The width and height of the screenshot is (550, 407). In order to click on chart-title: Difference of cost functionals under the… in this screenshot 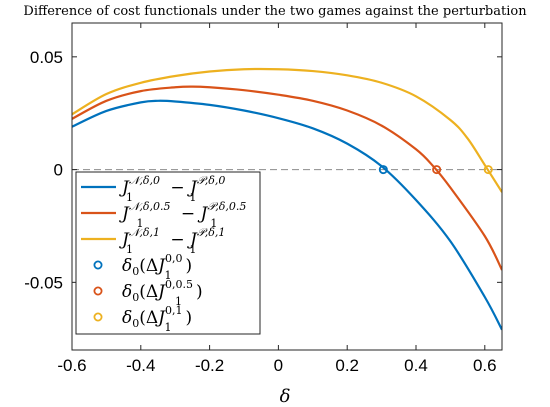, I will do `click(275, 11)`.